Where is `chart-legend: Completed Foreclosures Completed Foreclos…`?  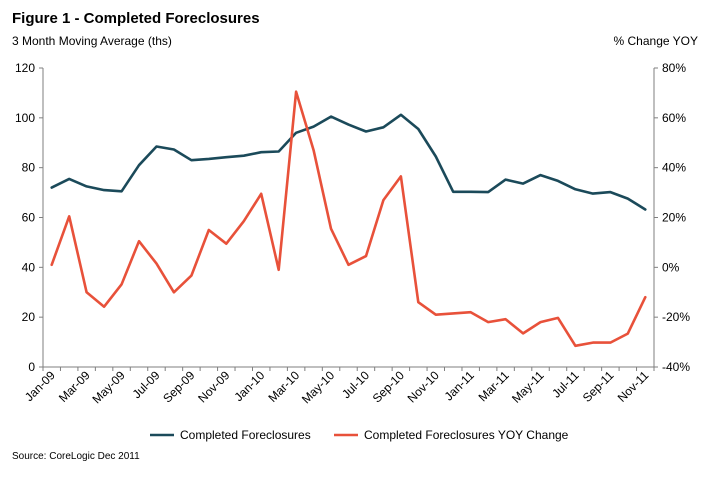 chart-legend: Completed Foreclosures Completed Foreclos… is located at coordinates (359, 435).